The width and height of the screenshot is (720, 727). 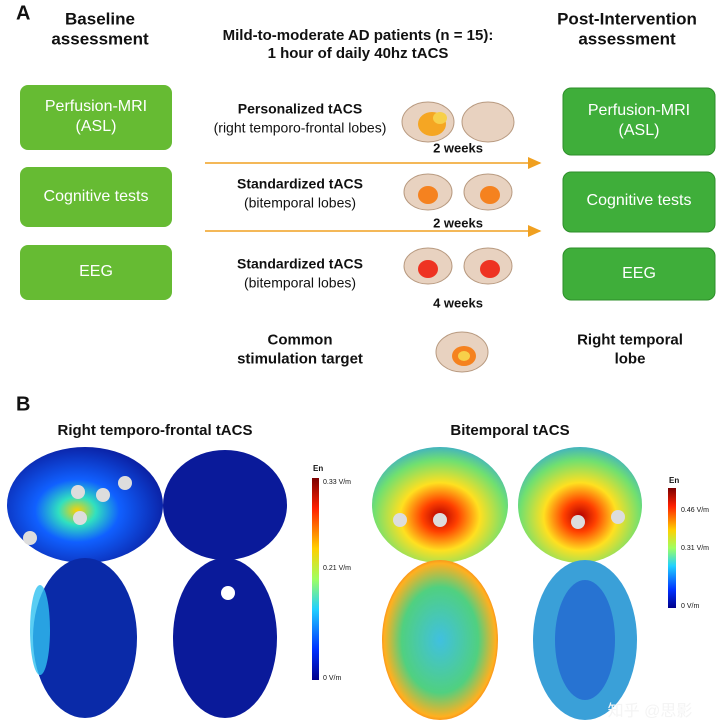 I want to click on post-boxes, so click(x=639, y=194).